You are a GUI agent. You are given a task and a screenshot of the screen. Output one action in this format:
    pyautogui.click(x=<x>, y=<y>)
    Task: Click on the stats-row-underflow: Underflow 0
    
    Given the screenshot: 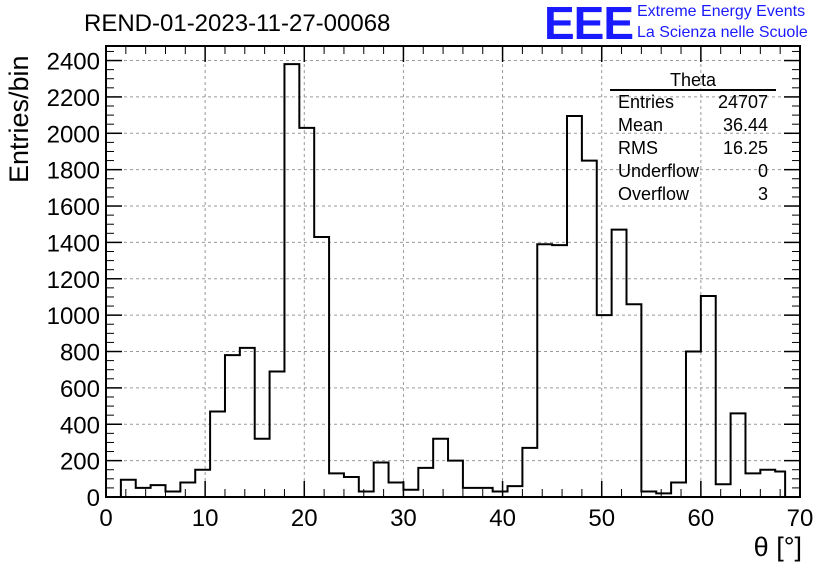 What is the action you would take?
    pyautogui.click(x=693, y=171)
    